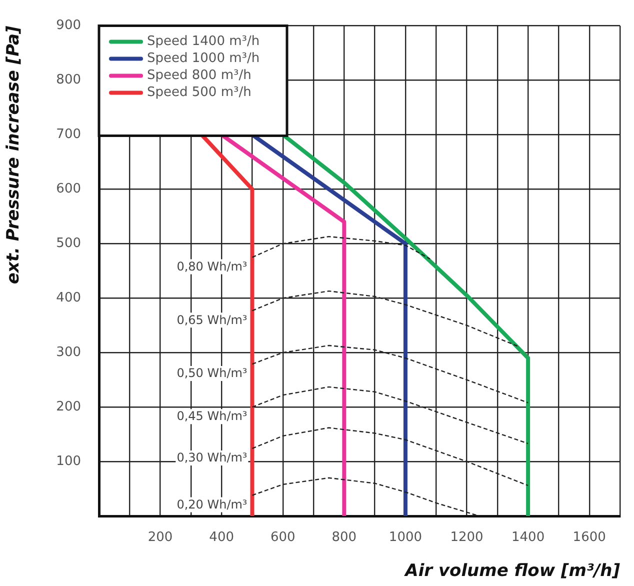 The height and width of the screenshot is (586, 634). I want to click on y-tick-label: 100, so click(68, 461).